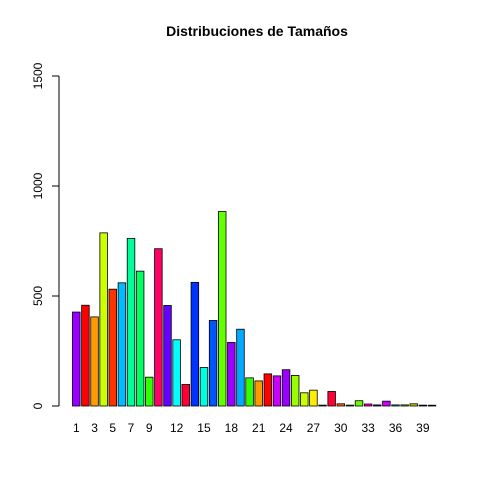 Image resolution: width=480 pixels, height=480 pixels. What do you see at coordinates (396, 428) in the screenshot?
I see `x-tick-label: 36` at bounding box center [396, 428].